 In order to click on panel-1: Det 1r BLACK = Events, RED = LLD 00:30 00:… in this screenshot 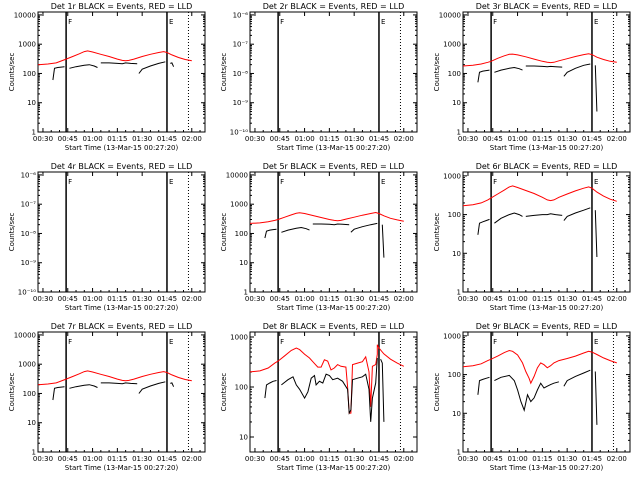, I will do `click(107, 77)`.